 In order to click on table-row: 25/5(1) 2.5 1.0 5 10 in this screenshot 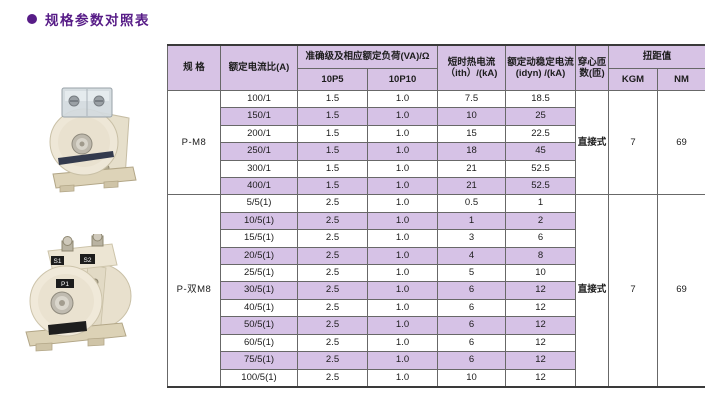, I will do `click(436, 273)`.